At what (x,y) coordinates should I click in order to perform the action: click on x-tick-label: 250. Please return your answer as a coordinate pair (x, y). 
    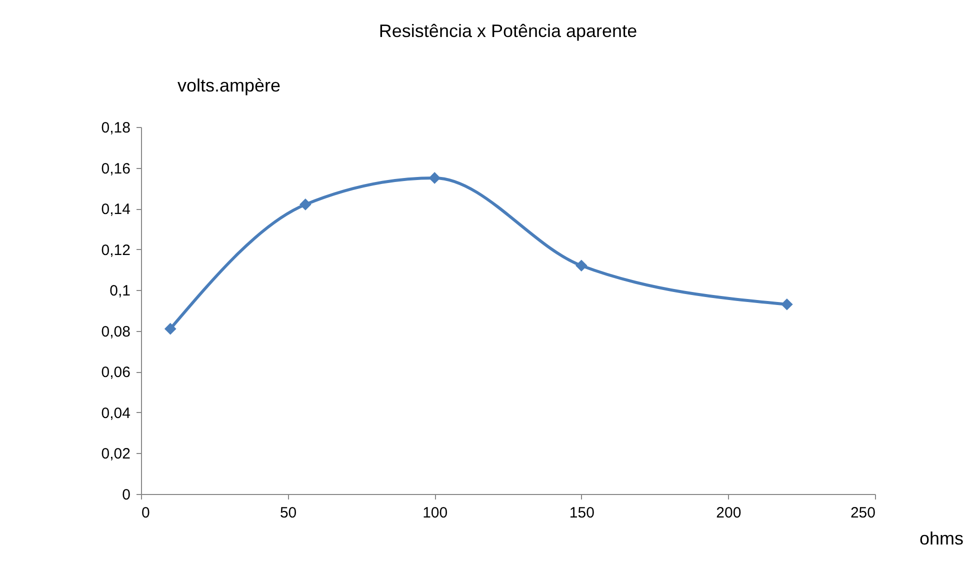
    Looking at the image, I should click on (863, 513).